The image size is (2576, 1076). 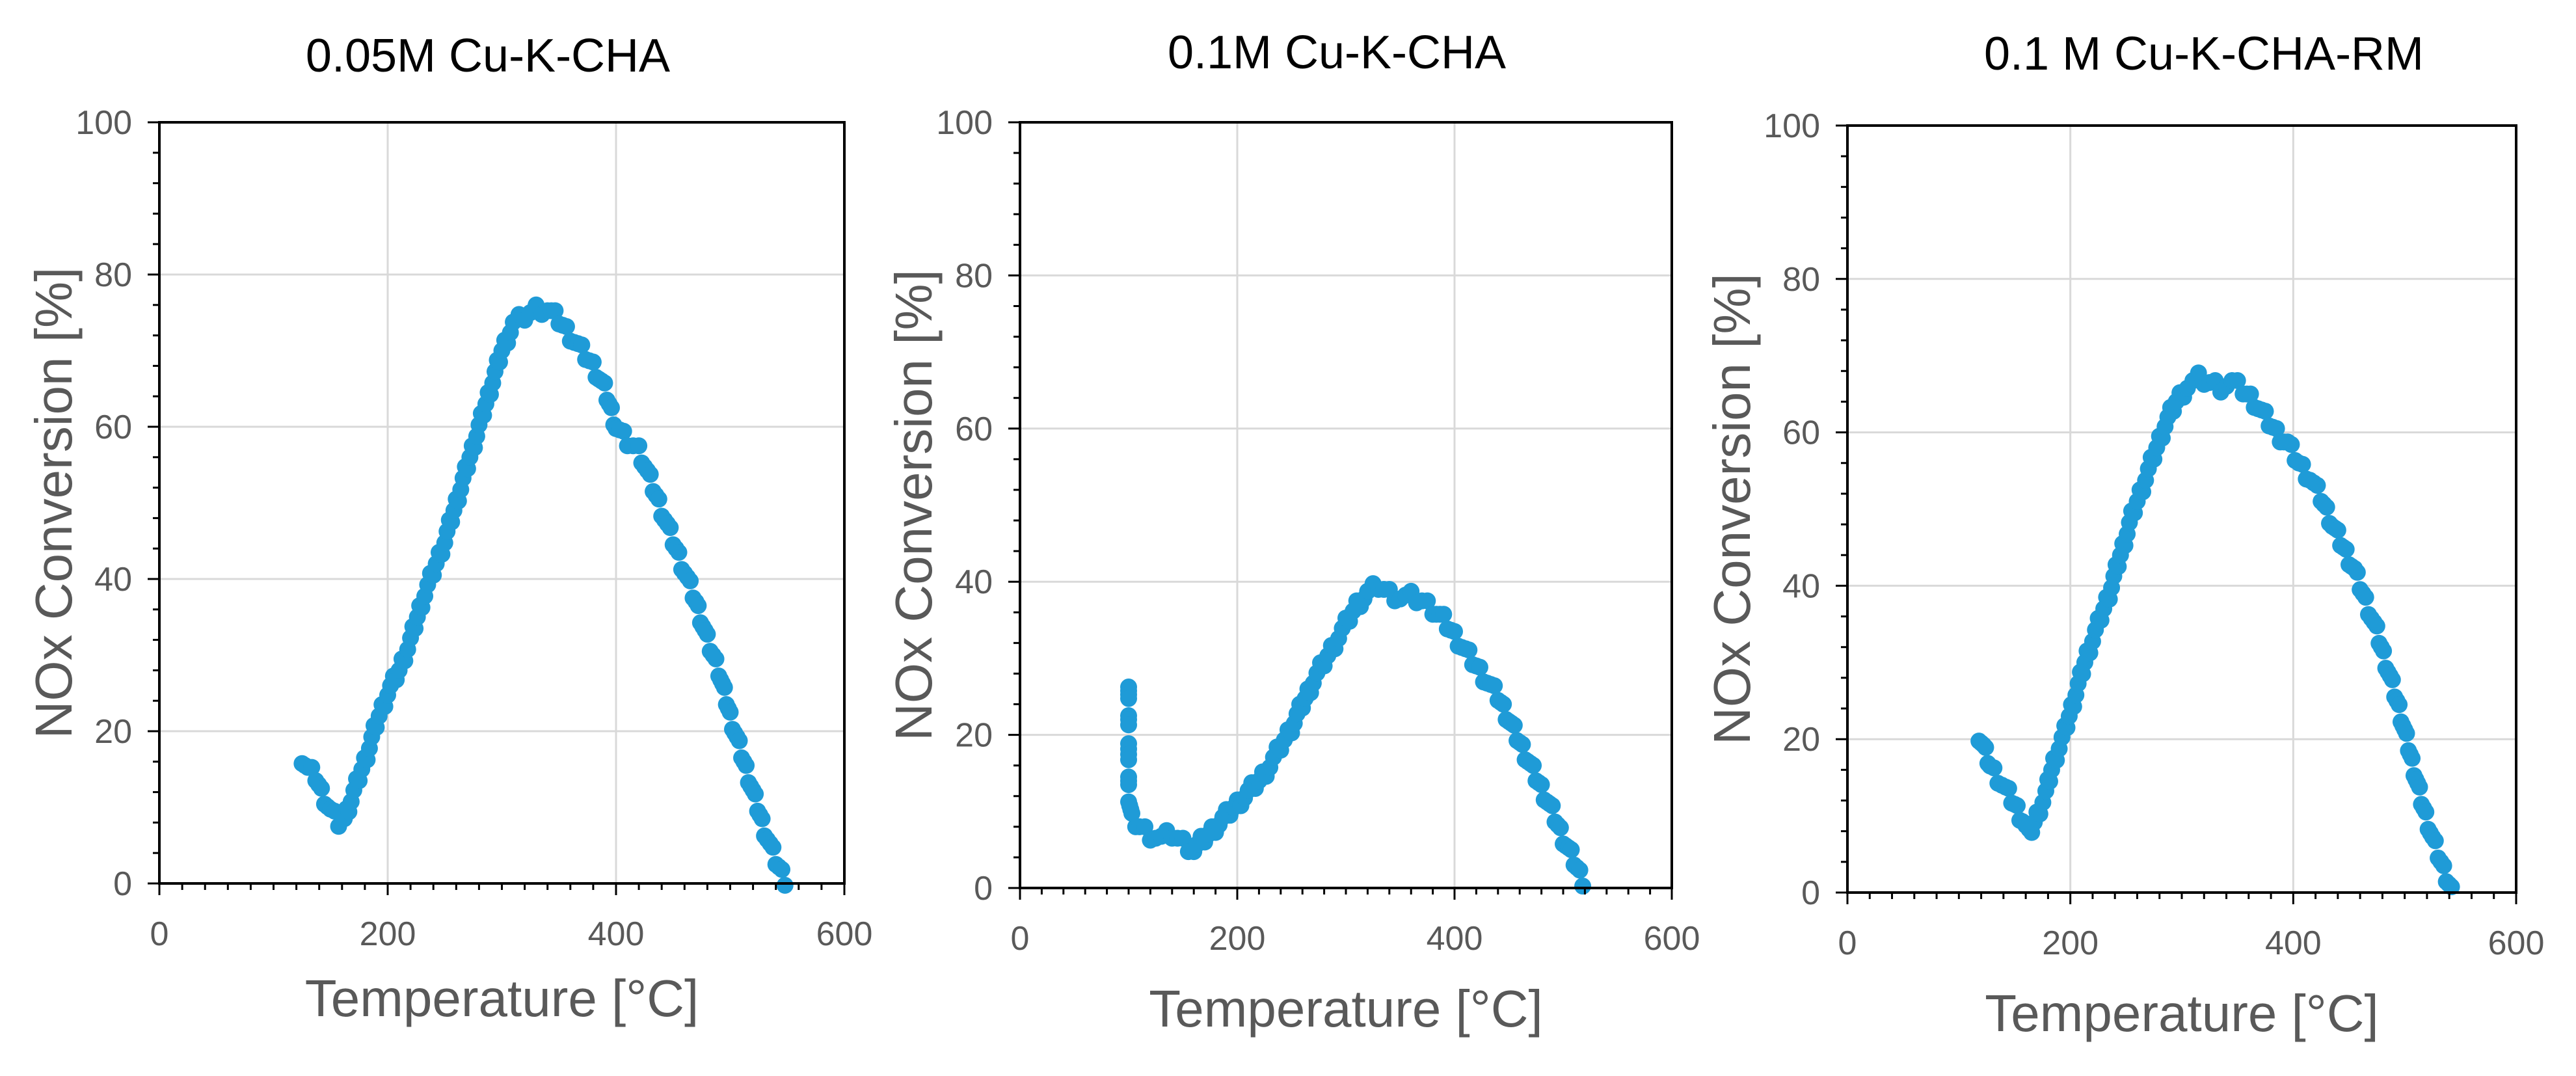 I want to click on panel-title: 0.1M Cu-K-CHA, so click(x=1337, y=53).